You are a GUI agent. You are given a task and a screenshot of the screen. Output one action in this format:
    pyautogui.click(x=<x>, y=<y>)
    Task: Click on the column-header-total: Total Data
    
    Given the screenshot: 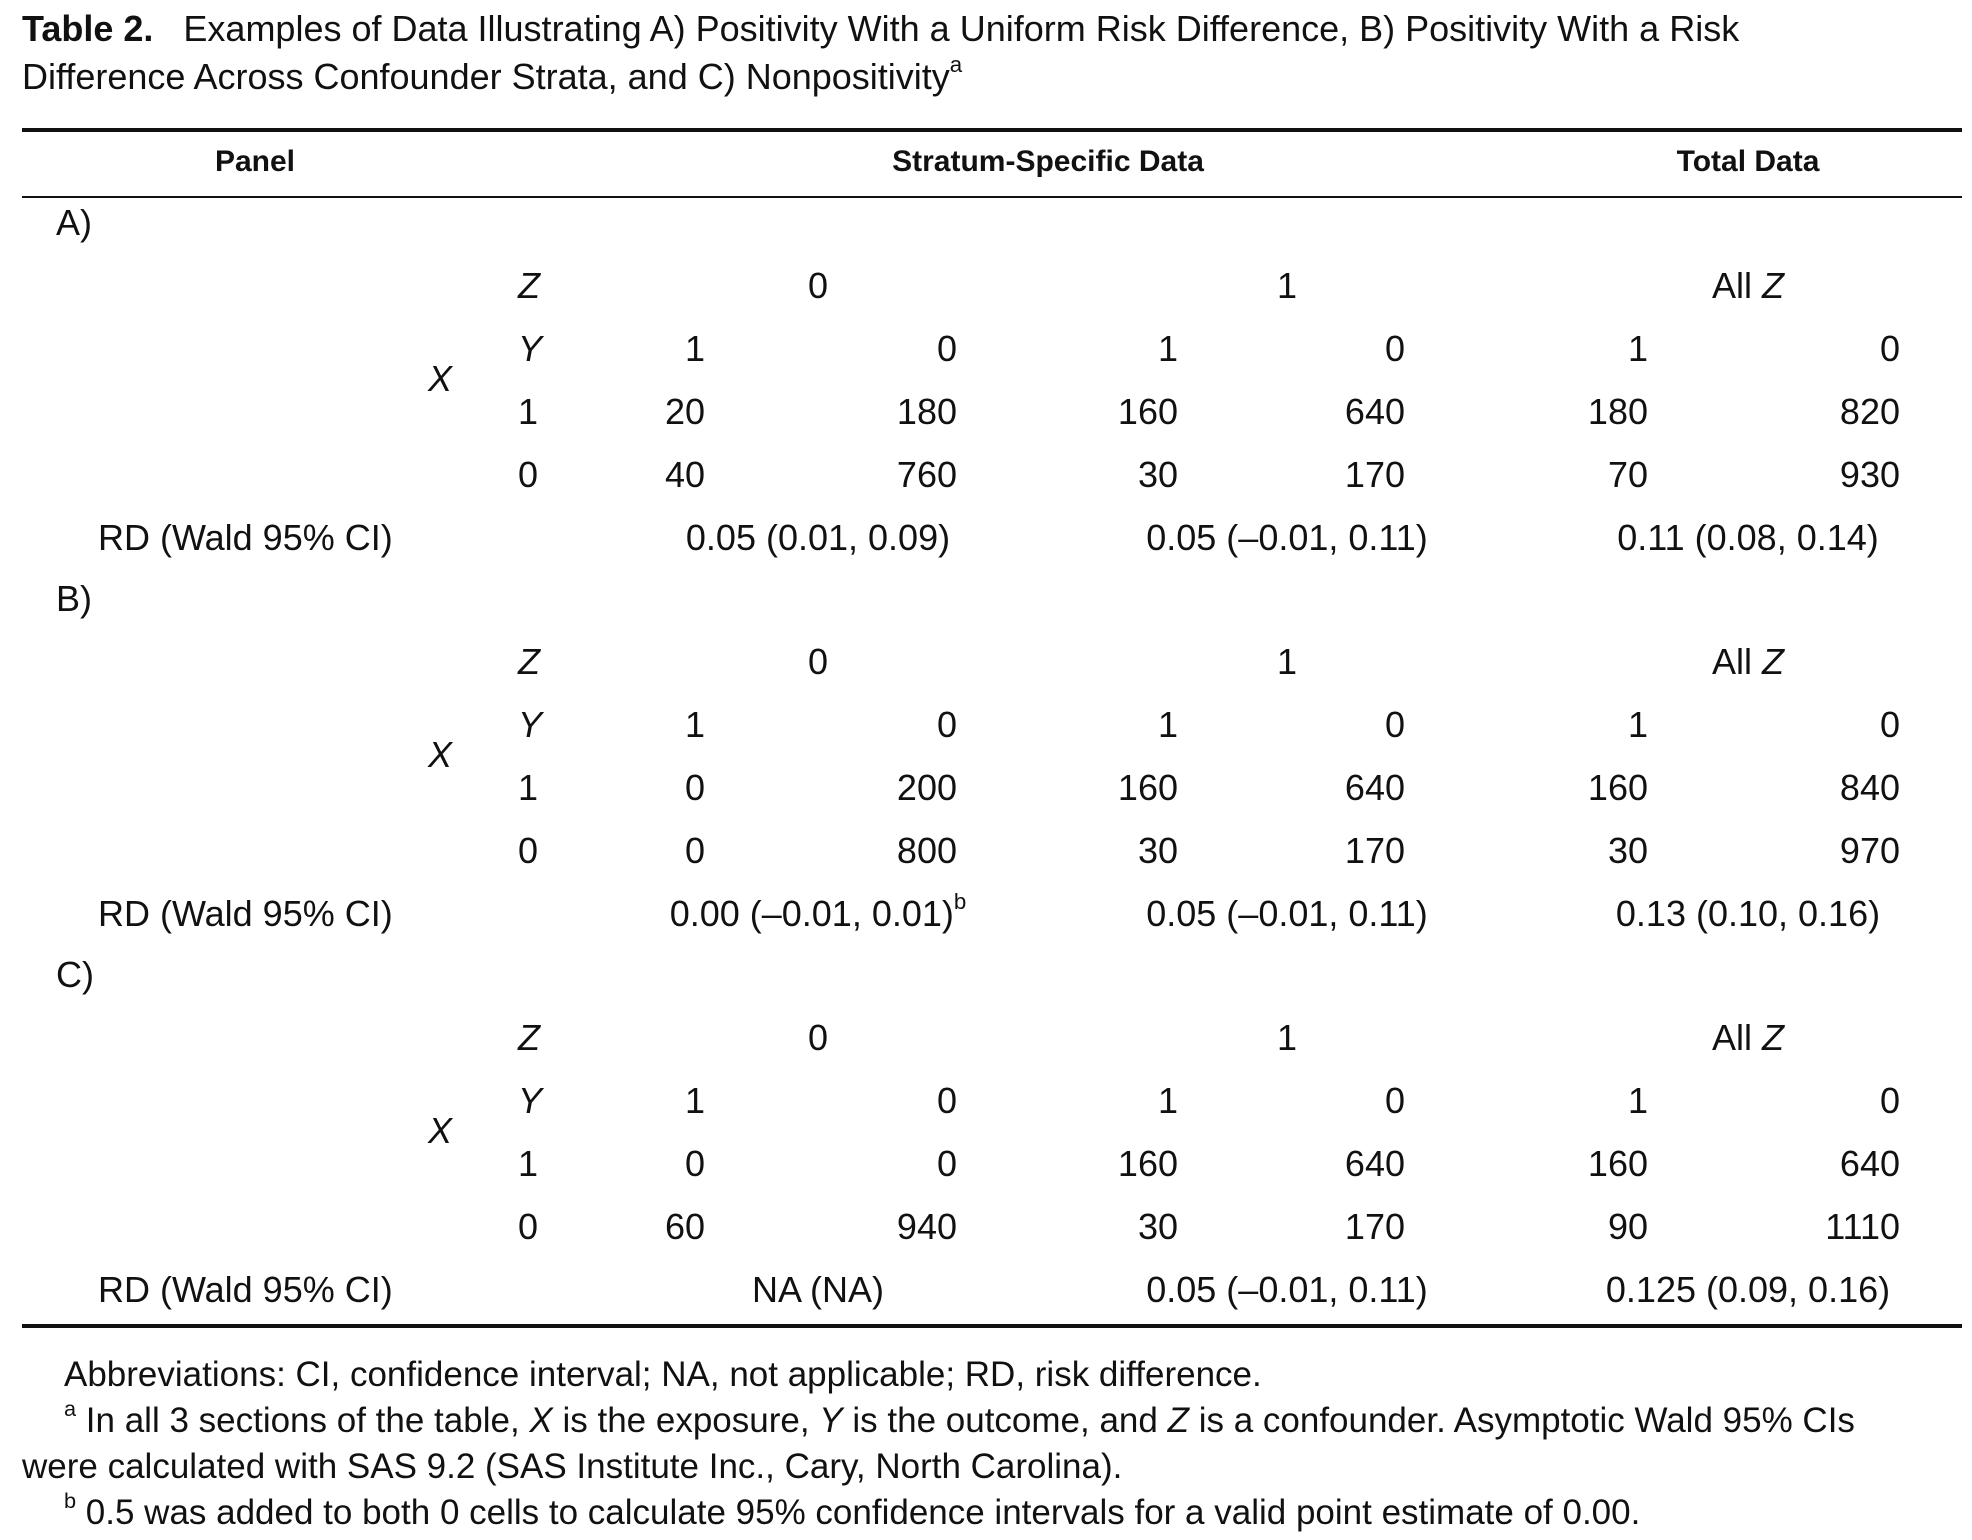 What is the action you would take?
    pyautogui.click(x=1748, y=161)
    